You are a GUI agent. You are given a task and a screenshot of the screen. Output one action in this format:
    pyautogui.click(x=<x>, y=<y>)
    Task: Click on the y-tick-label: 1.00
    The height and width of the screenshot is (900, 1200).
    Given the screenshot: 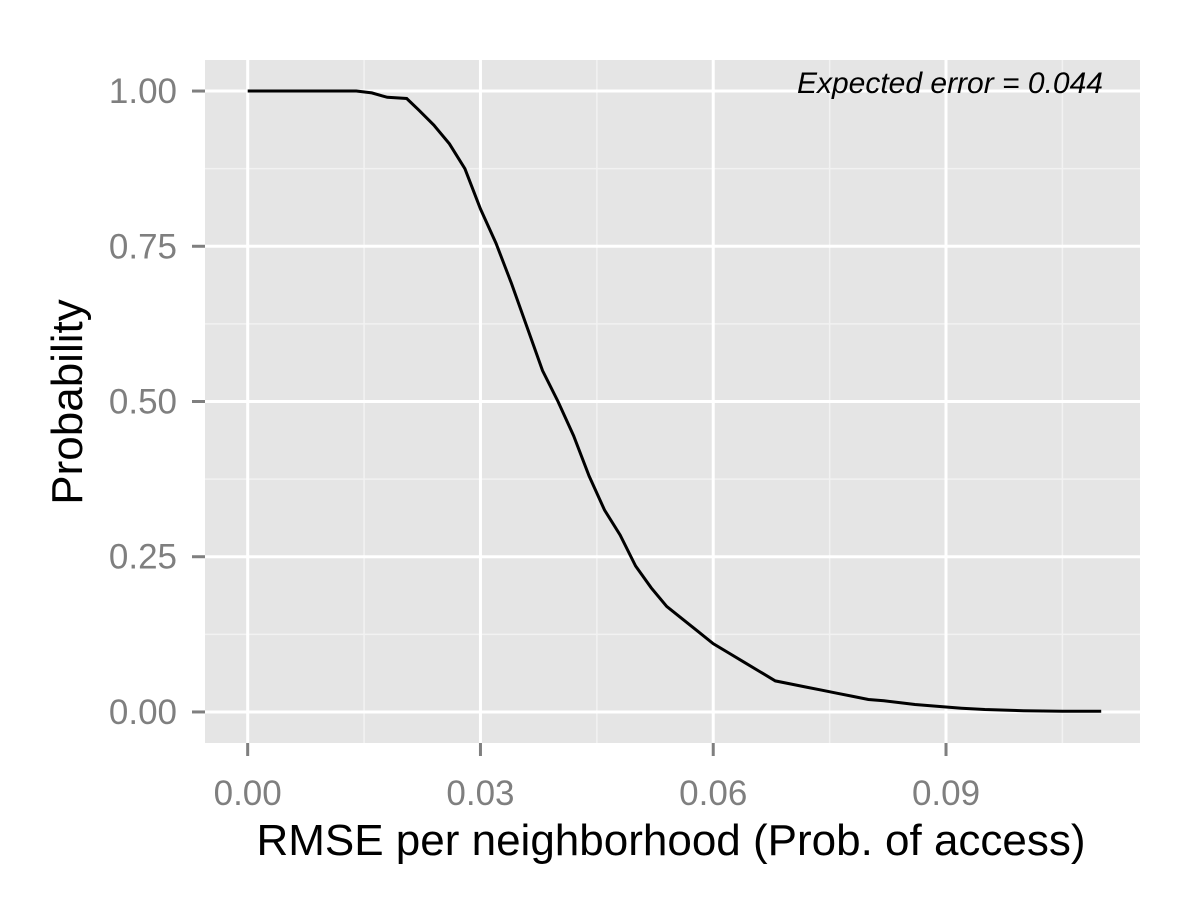 What is the action you would take?
    pyautogui.click(x=143, y=91)
    